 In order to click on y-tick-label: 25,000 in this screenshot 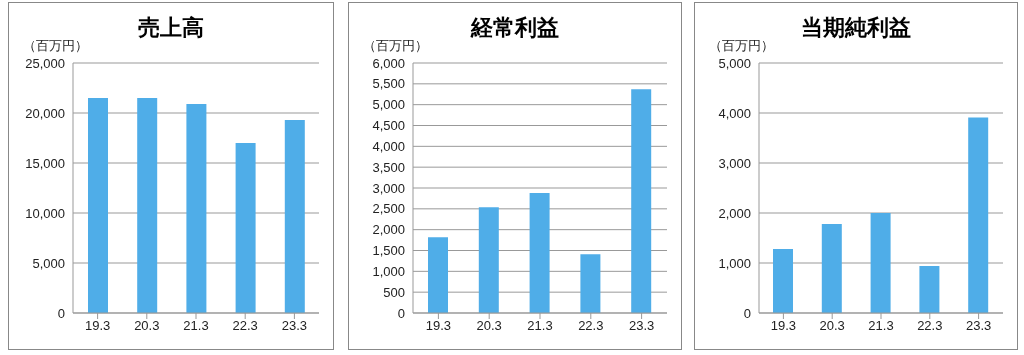, I will do `click(45, 63)`.